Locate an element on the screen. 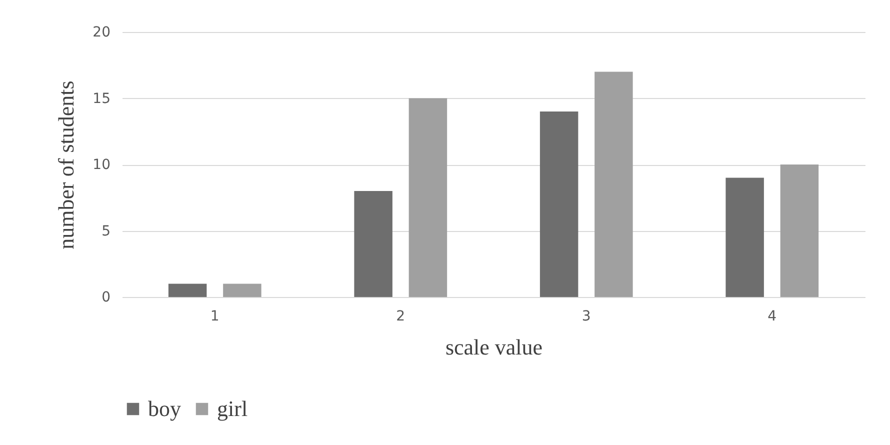 The width and height of the screenshot is (890, 445). y-tick-label: 20 is located at coordinates (101, 32).